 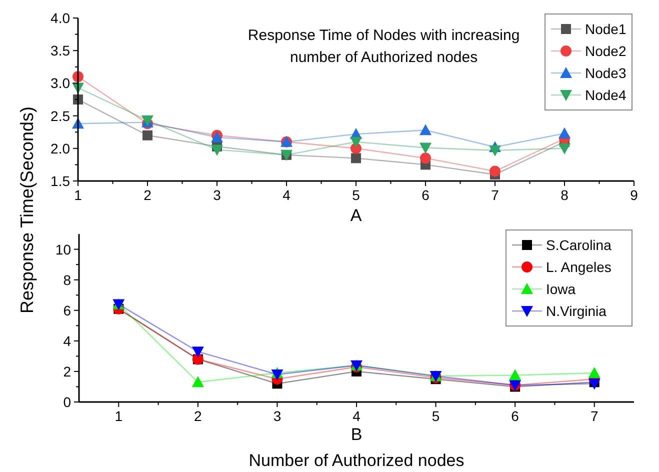 What do you see at coordinates (60, 83) in the screenshot?
I see `y-tick-label: 3.0` at bounding box center [60, 83].